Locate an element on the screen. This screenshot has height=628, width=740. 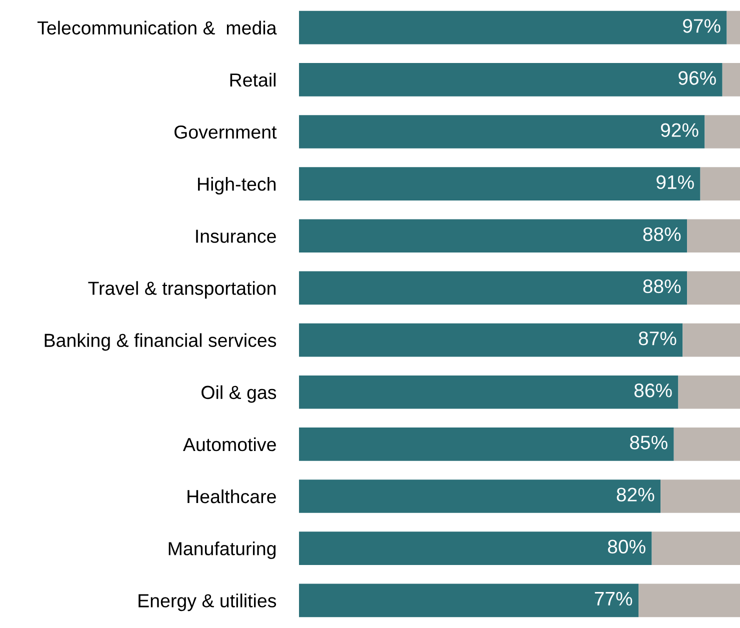
data-label: 85% is located at coordinates (649, 443).